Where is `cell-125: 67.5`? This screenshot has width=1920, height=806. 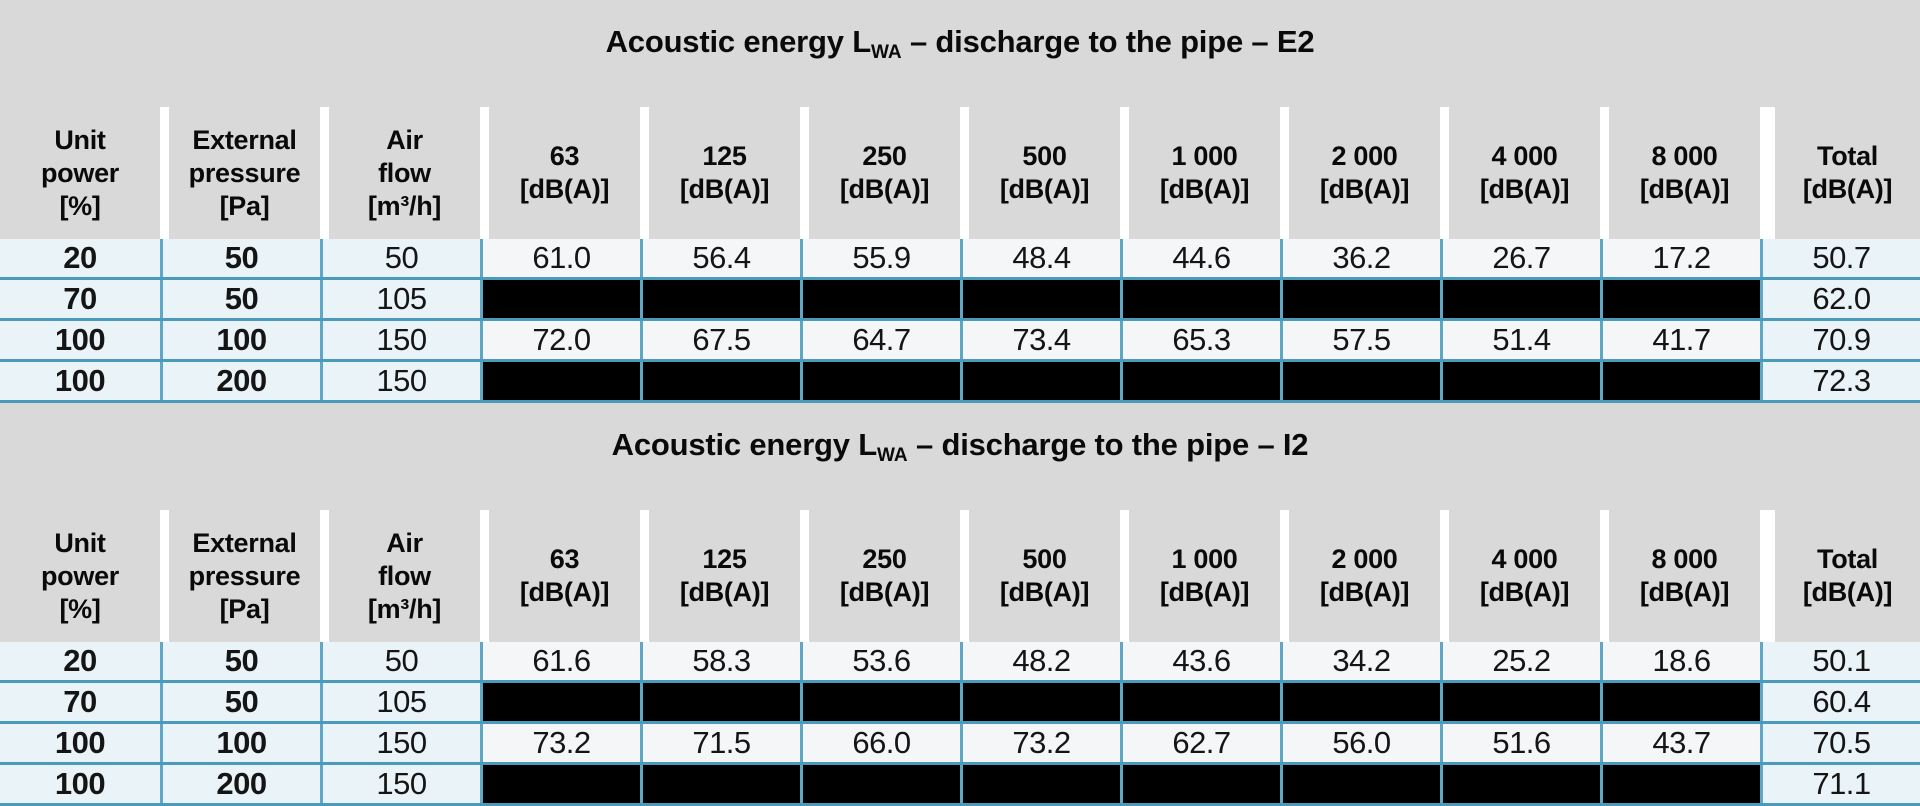 cell-125: 67.5 is located at coordinates (720, 340).